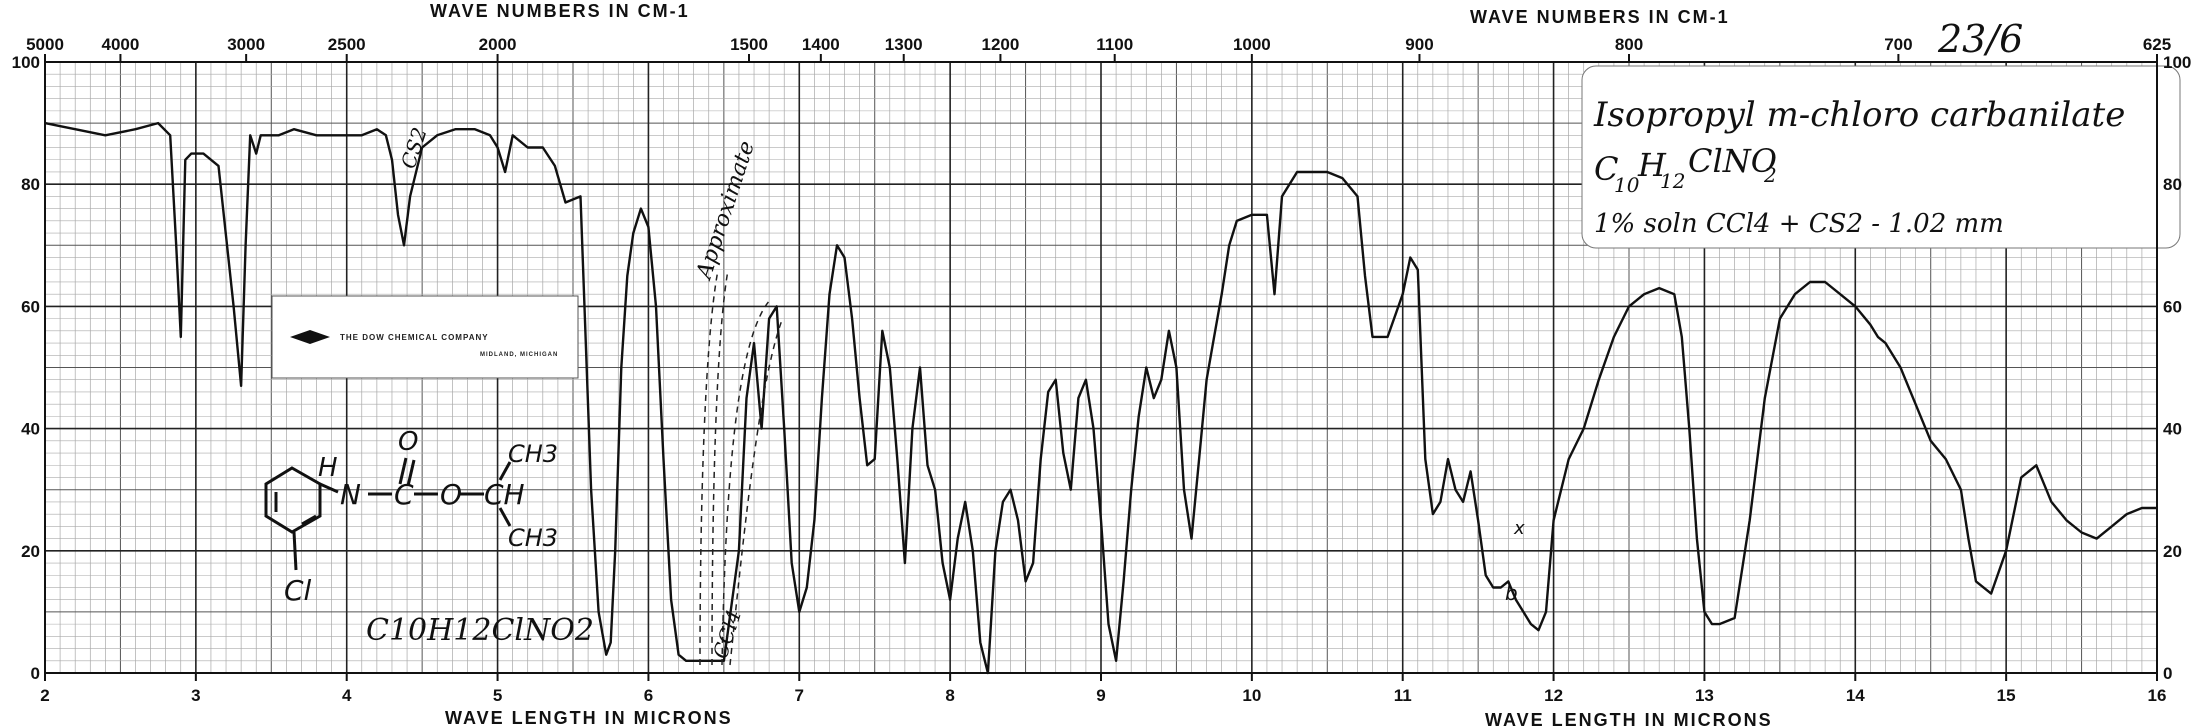 The height and width of the screenshot is (728, 2209). I want to click on top-tick-label: 1200, so click(1001, 44).